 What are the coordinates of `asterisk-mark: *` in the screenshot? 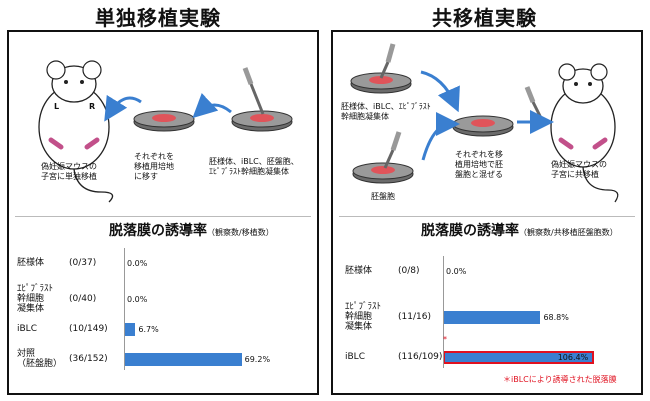 It's located at (445, 339).